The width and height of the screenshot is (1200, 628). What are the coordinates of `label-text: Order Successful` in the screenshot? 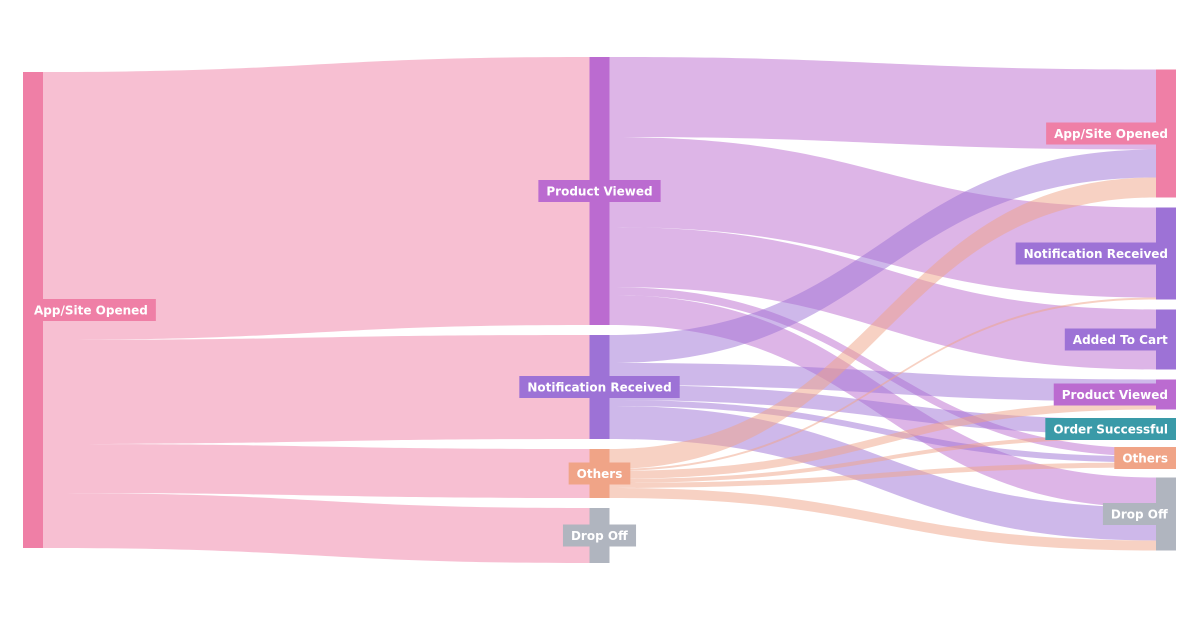 It's located at (1110, 430).